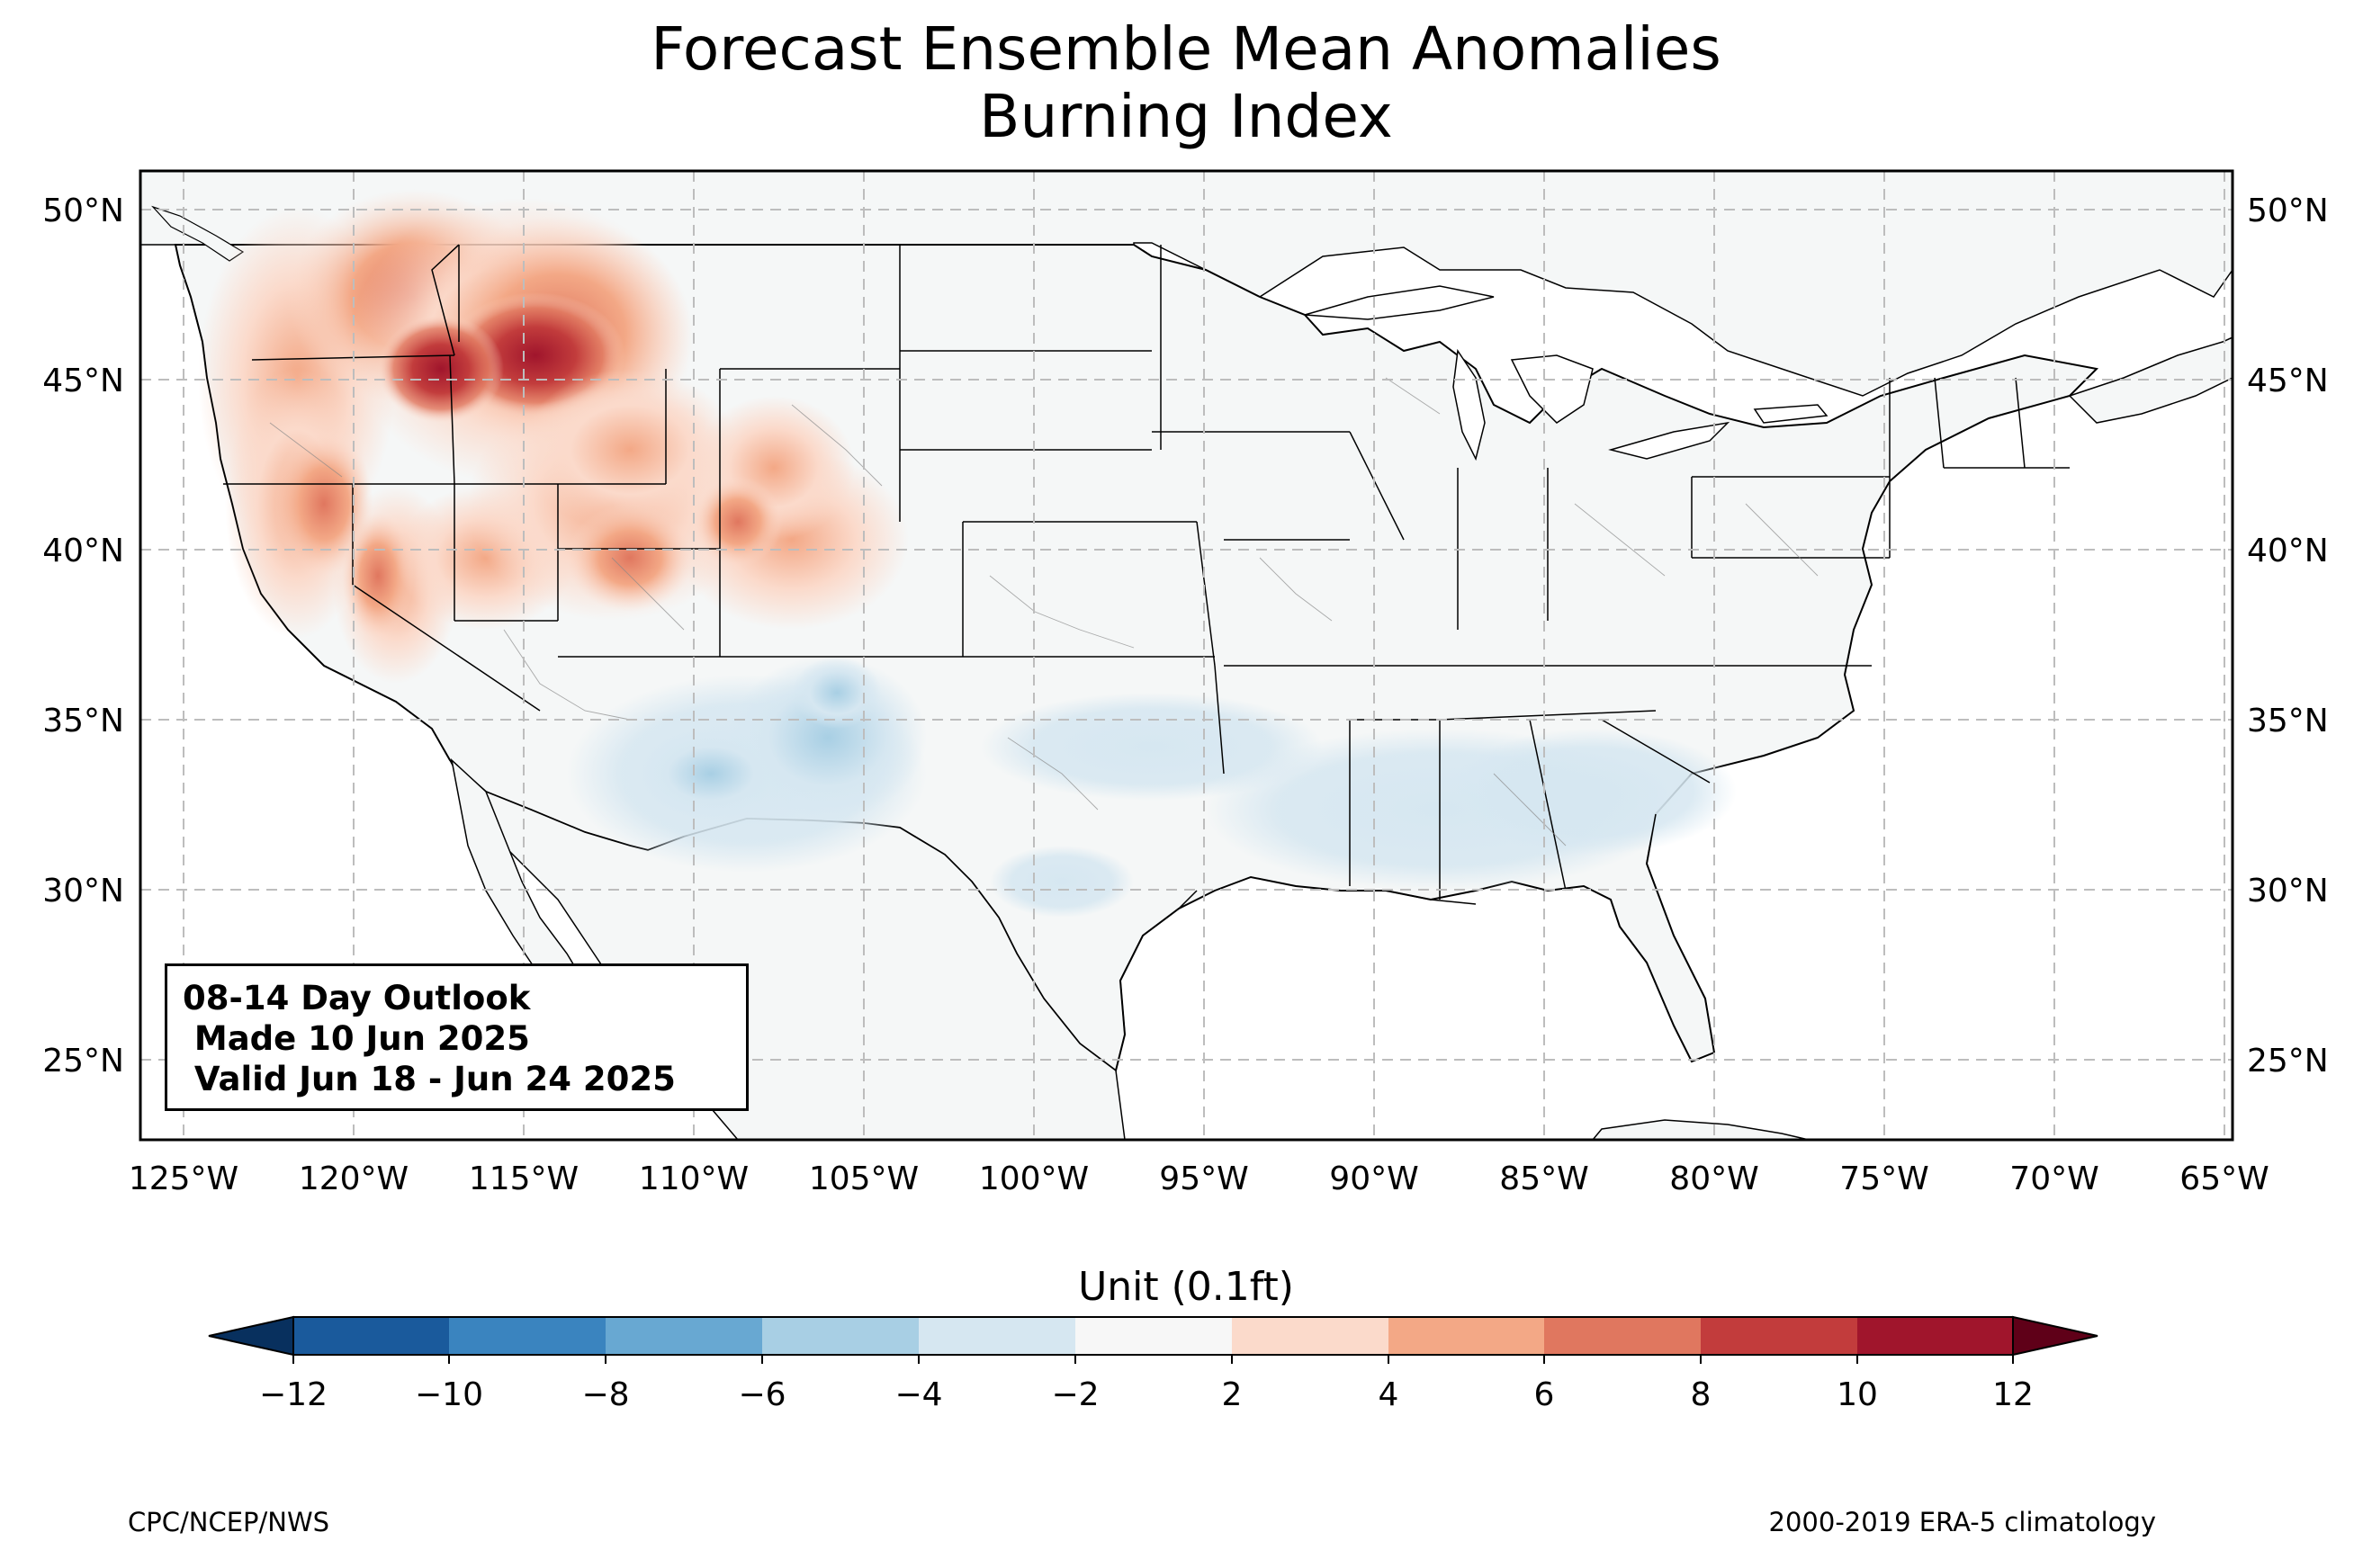 Image resolution: width=2372 pixels, height=1568 pixels. What do you see at coordinates (1544, 1178) in the screenshot?
I see `lon-tick: 85°W` at bounding box center [1544, 1178].